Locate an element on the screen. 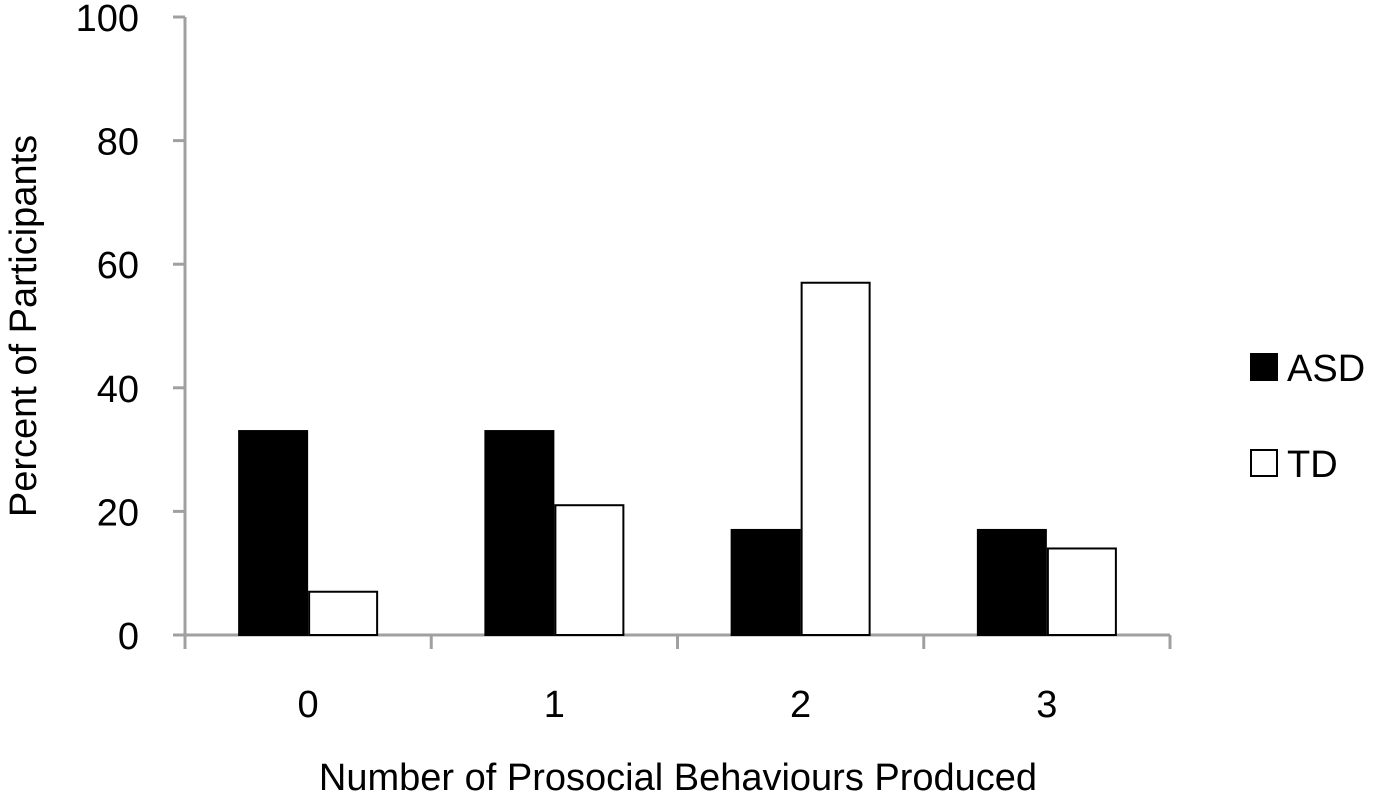  y-tick-label: 20 is located at coordinates (118, 513).